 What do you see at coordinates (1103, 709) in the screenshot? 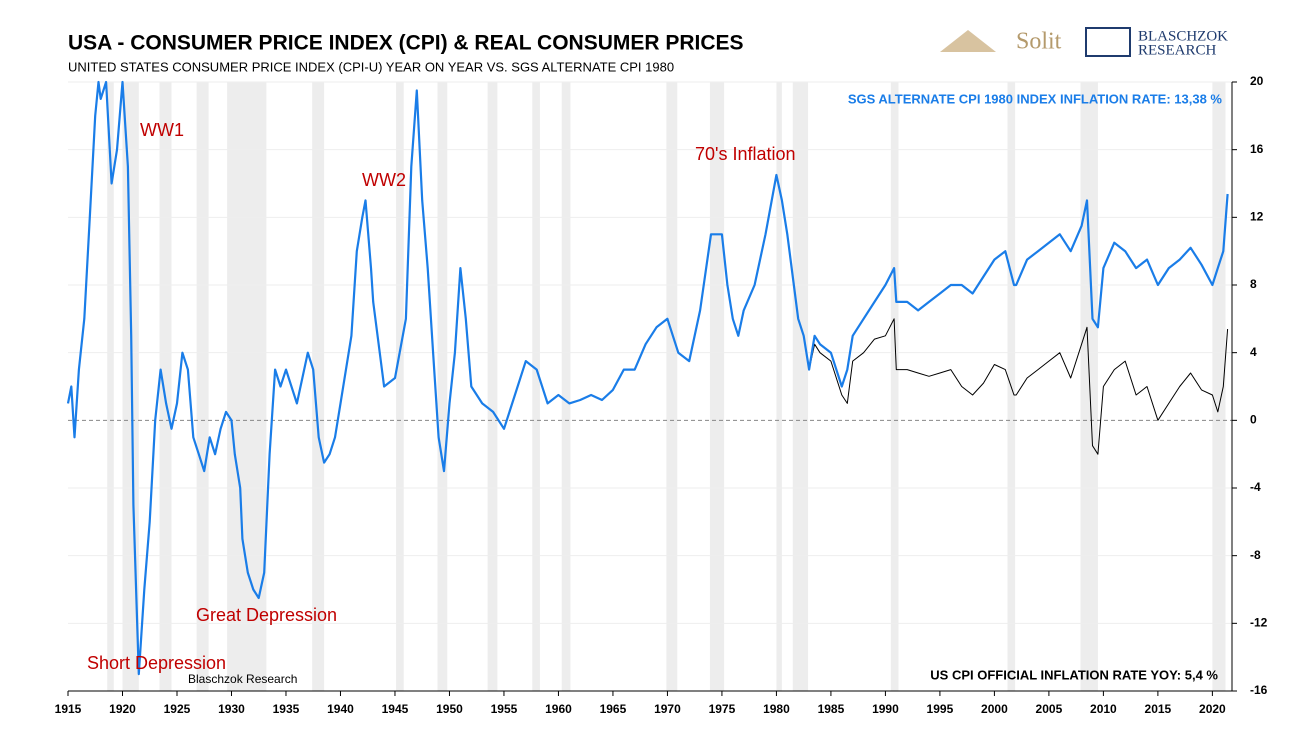
I see `x-tick-label: 2010` at bounding box center [1103, 709].